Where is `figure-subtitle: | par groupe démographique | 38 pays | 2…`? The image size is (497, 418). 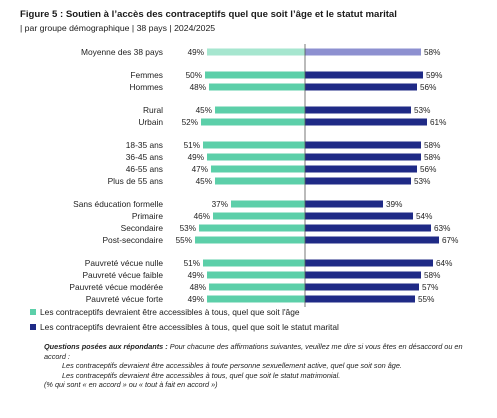
figure-subtitle: | par groupe démographique | 38 pays | 2… is located at coordinates (118, 28).